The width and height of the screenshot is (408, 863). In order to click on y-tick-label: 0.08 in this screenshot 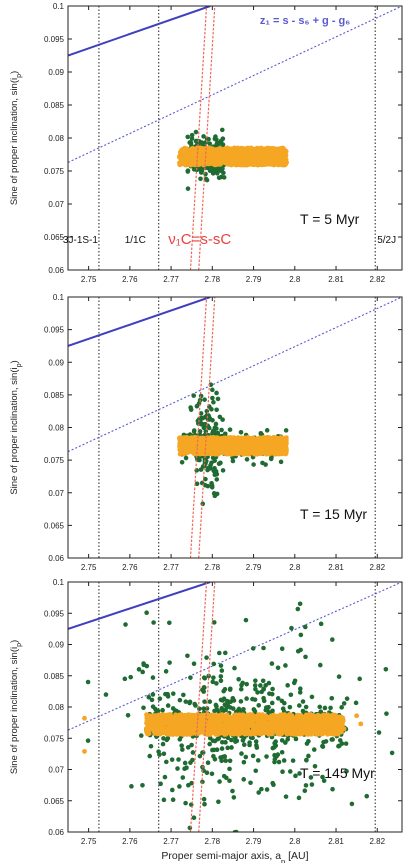, I will do `click(56, 138)`.